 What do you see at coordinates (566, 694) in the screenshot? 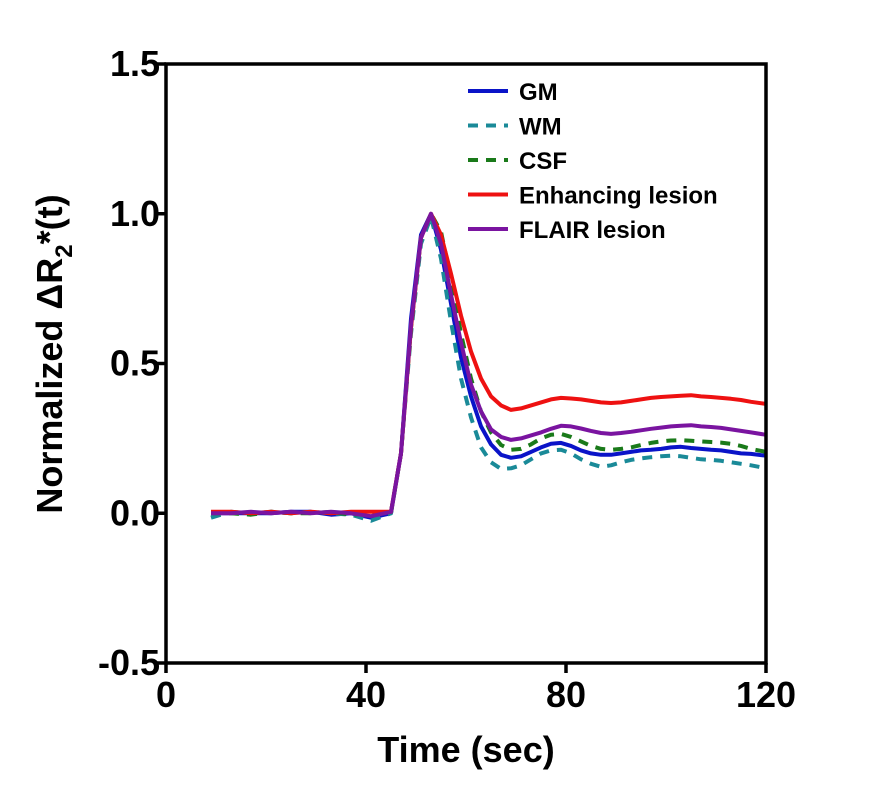
I see `x-tick-label: 80` at bounding box center [566, 694].